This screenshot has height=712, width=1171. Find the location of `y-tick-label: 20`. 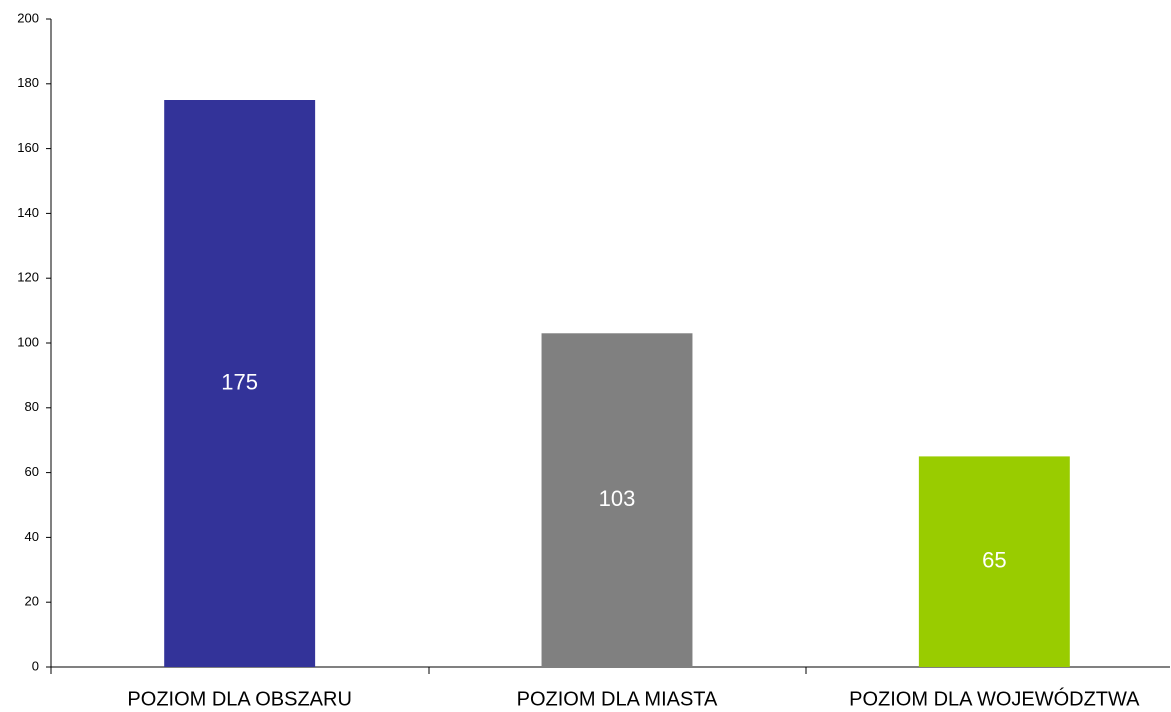

y-tick-label: 20 is located at coordinates (32, 601).